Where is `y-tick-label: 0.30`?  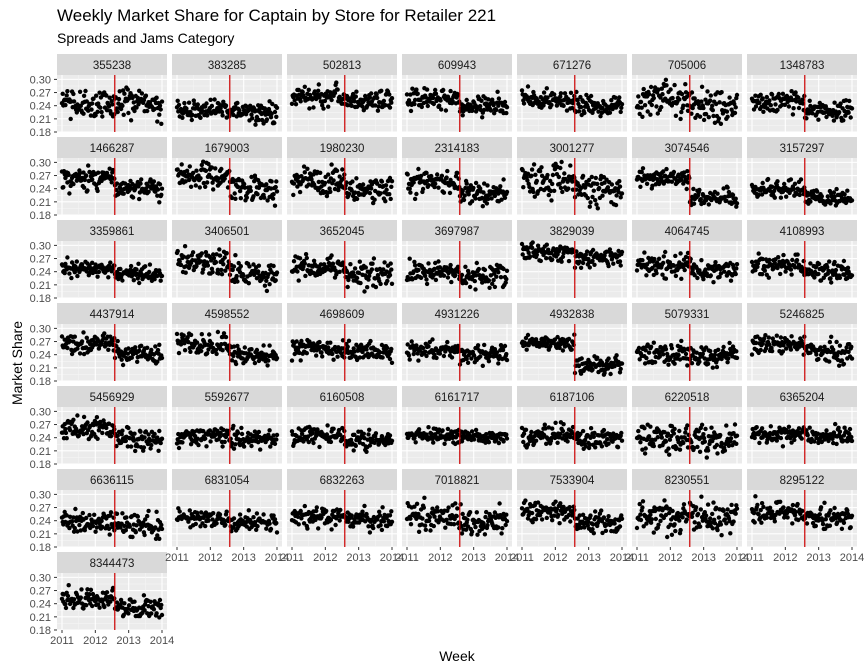 y-tick-label: 0.30 is located at coordinates (40, 163).